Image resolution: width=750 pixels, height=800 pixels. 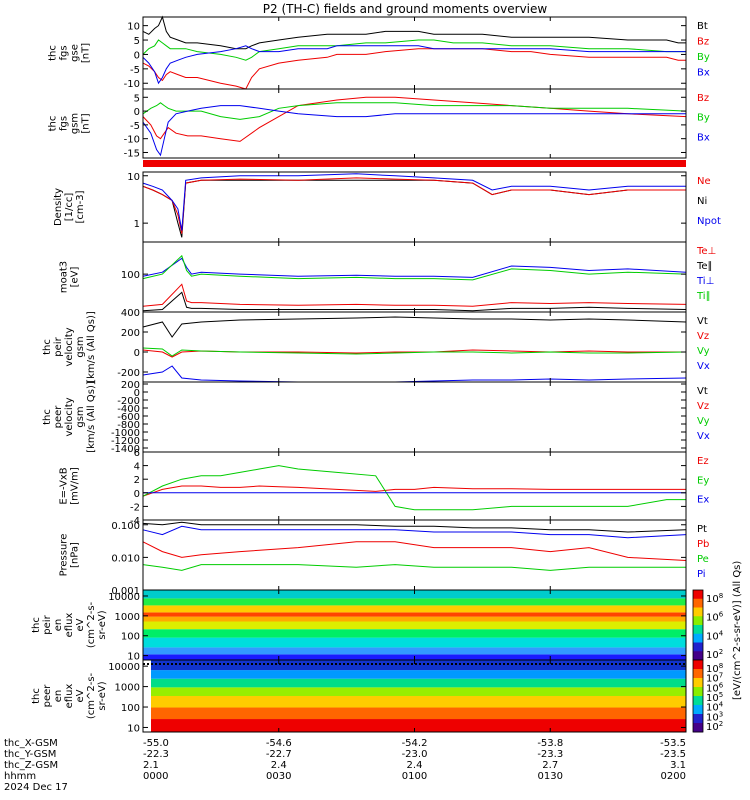 I want to click on panel-pressure: Pt Pb Pe Pi 0.100 0.010 0.001 Pressure [nPa], so click(x=384, y=558).